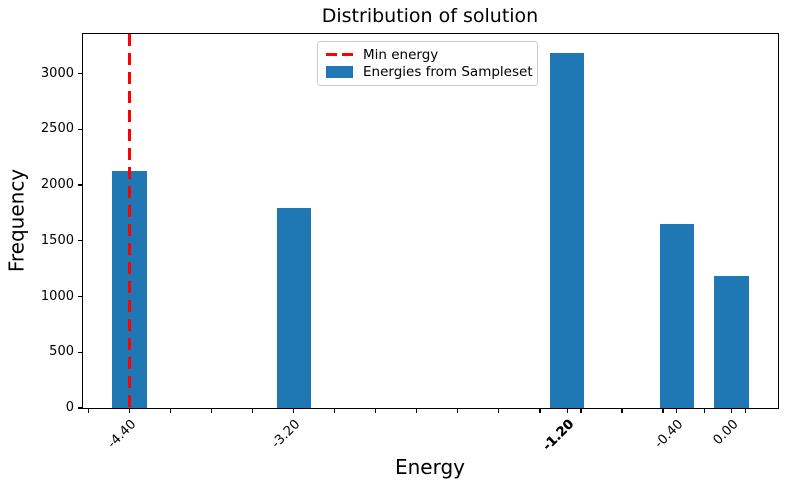  I want to click on y-tick-label: 2000, so click(57, 184).